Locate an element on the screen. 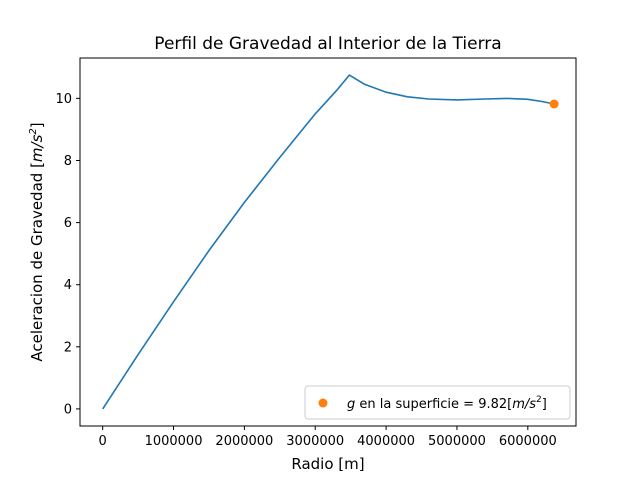 The image size is (640, 480). surface-gravity-point is located at coordinates (554, 104).